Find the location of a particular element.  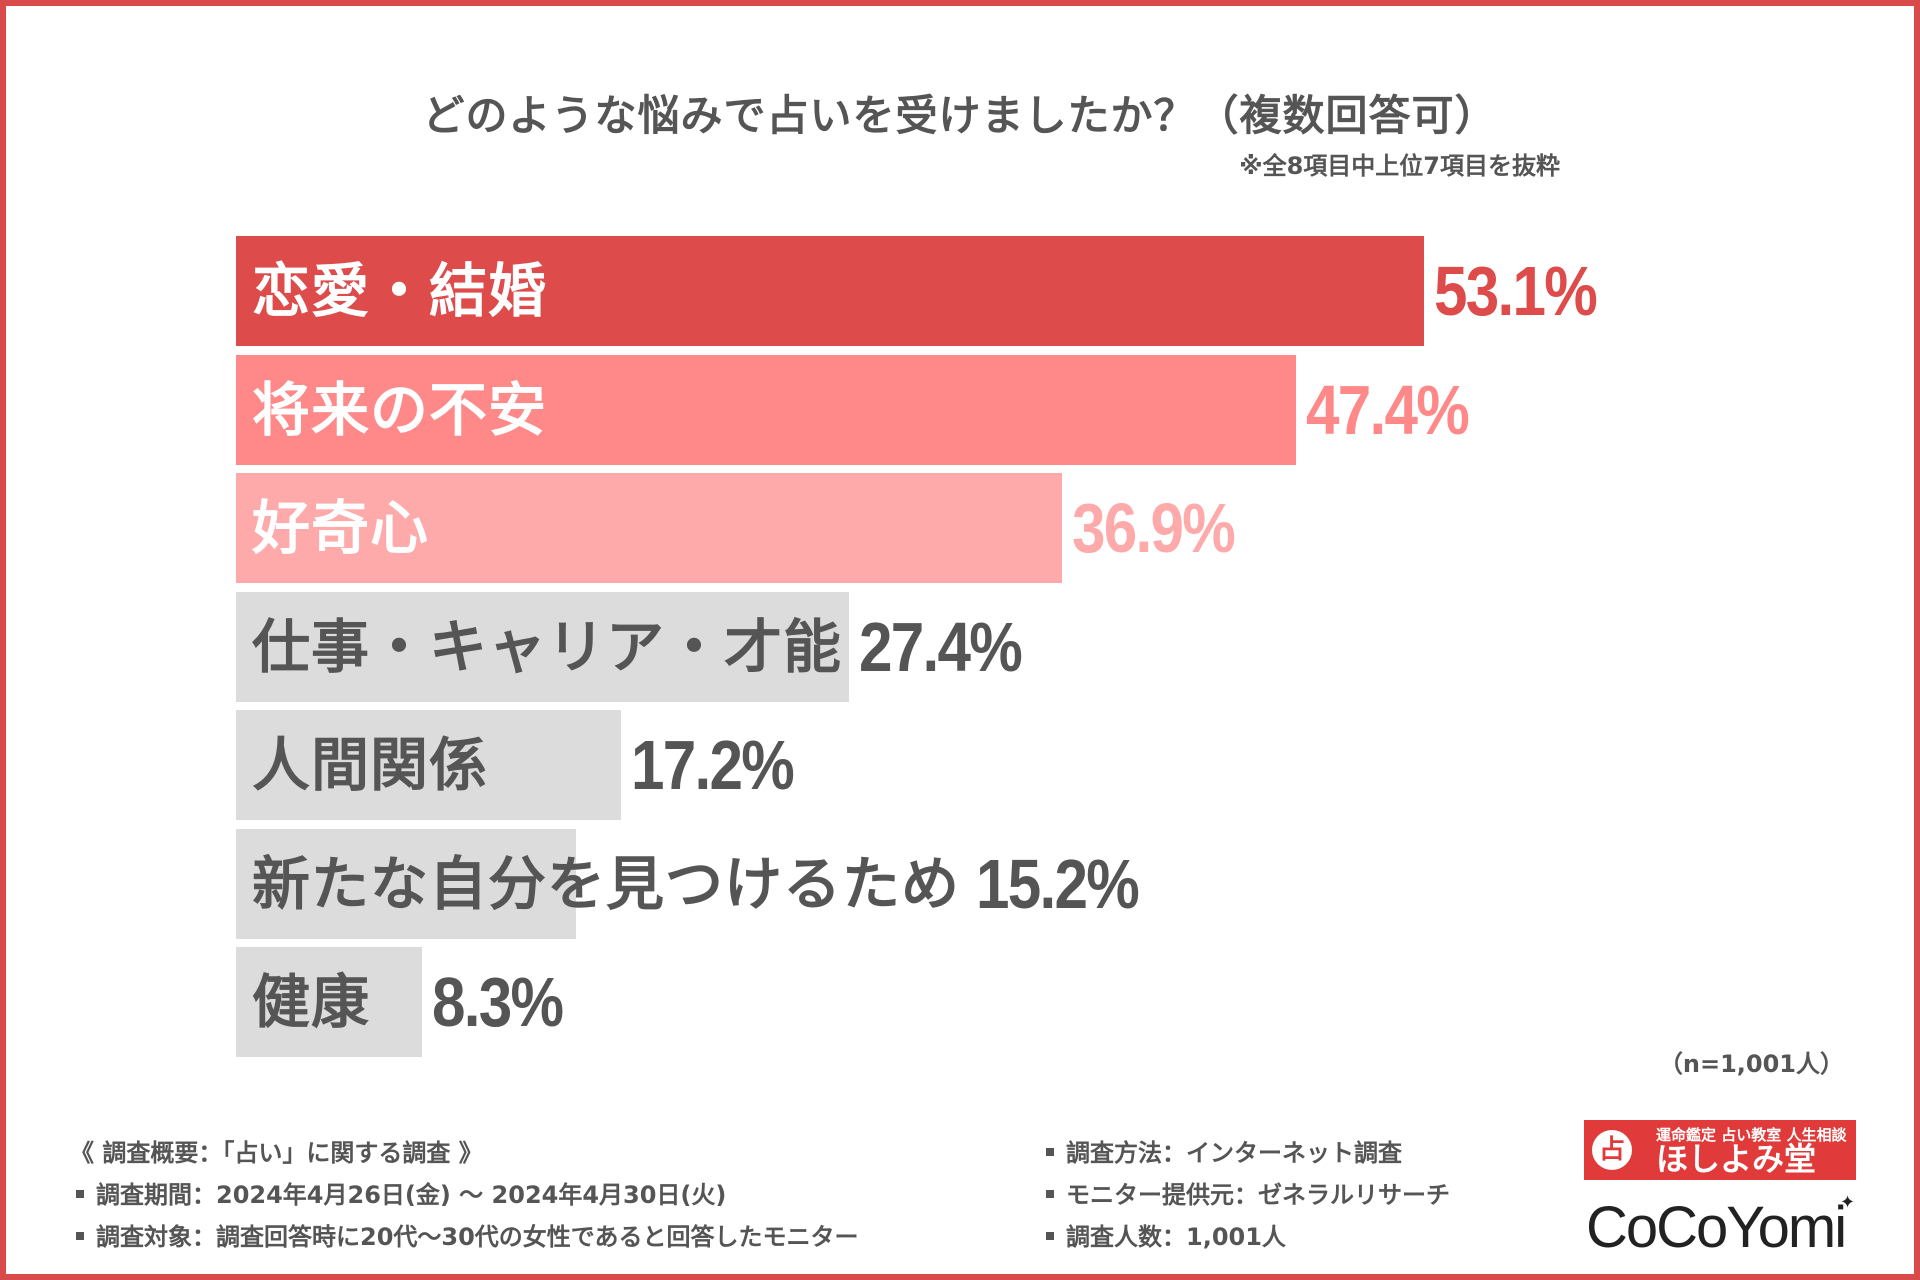

survey-provider: モニター提供元：ゼネラルリサーチ is located at coordinates (1245, 1195).